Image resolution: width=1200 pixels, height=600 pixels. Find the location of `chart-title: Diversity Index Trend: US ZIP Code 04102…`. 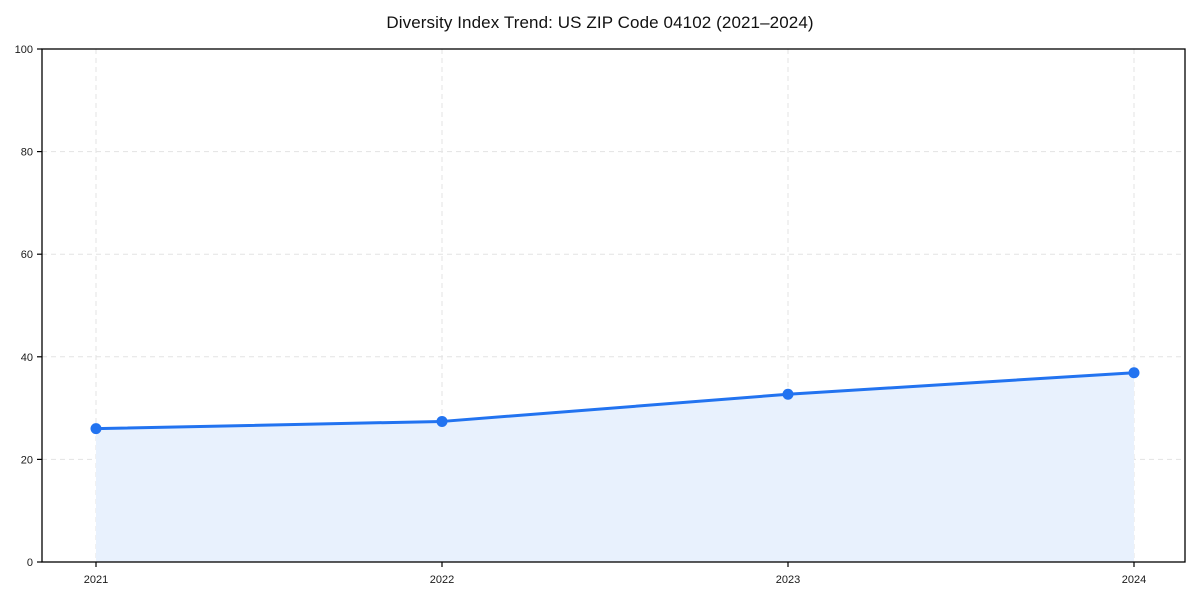

chart-title: Diversity Index Trend: US ZIP Code 04102… is located at coordinates (600, 22).